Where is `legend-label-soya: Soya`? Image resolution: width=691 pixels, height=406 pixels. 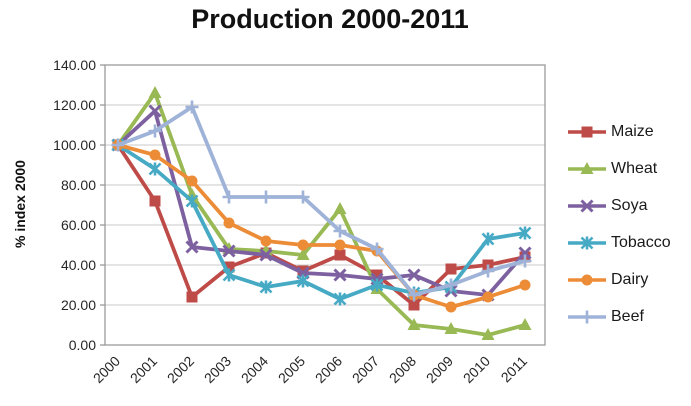 legend-label-soya: Soya is located at coordinates (629, 205).